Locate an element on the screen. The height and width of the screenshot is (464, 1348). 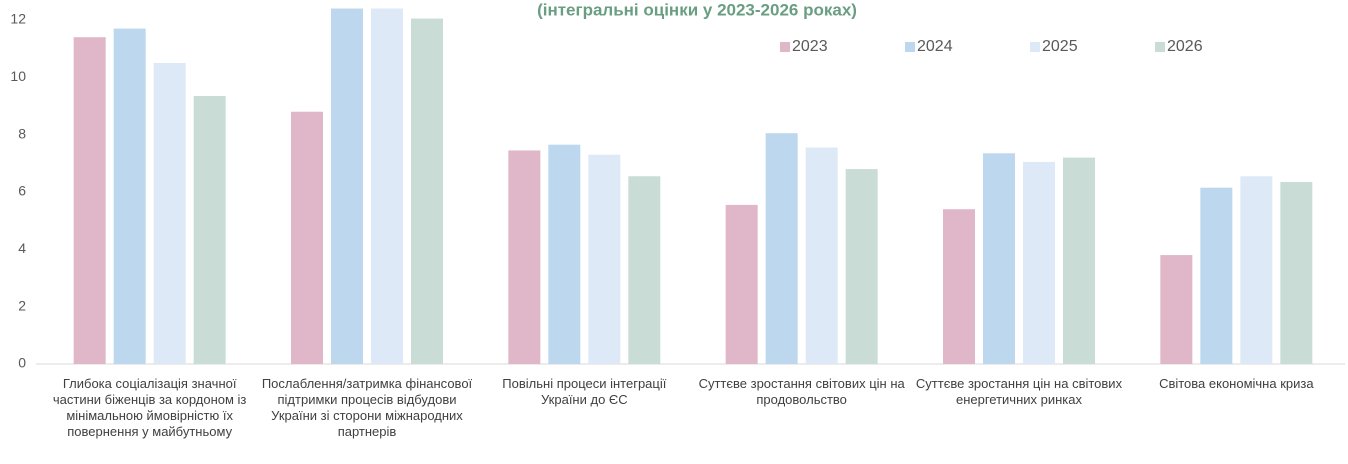
chart-subtitle: (інтегральні оцінки у 2023-2026 роках) is located at coordinates (697, 9).